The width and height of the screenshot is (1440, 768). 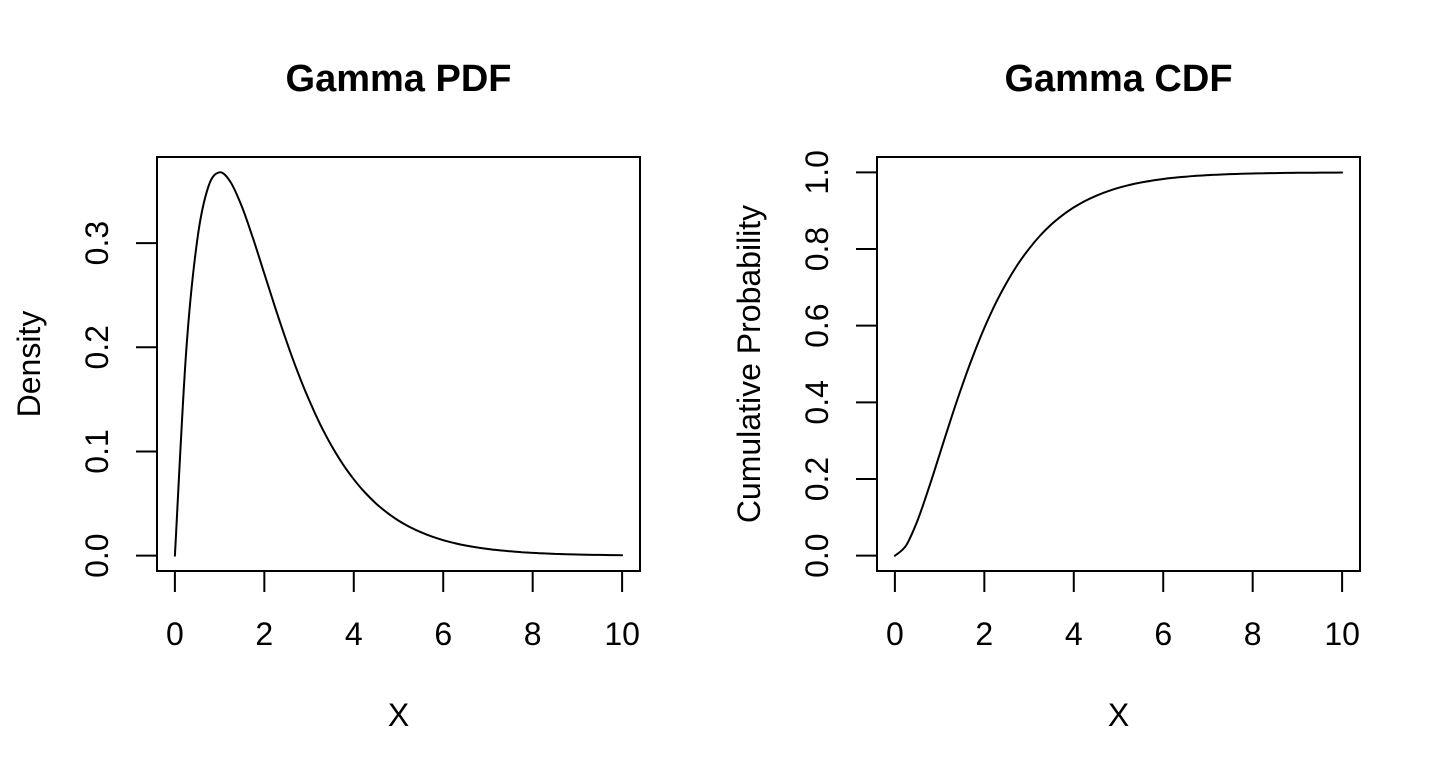 I want to click on y-tick-label: 0.1, so click(x=97, y=451).